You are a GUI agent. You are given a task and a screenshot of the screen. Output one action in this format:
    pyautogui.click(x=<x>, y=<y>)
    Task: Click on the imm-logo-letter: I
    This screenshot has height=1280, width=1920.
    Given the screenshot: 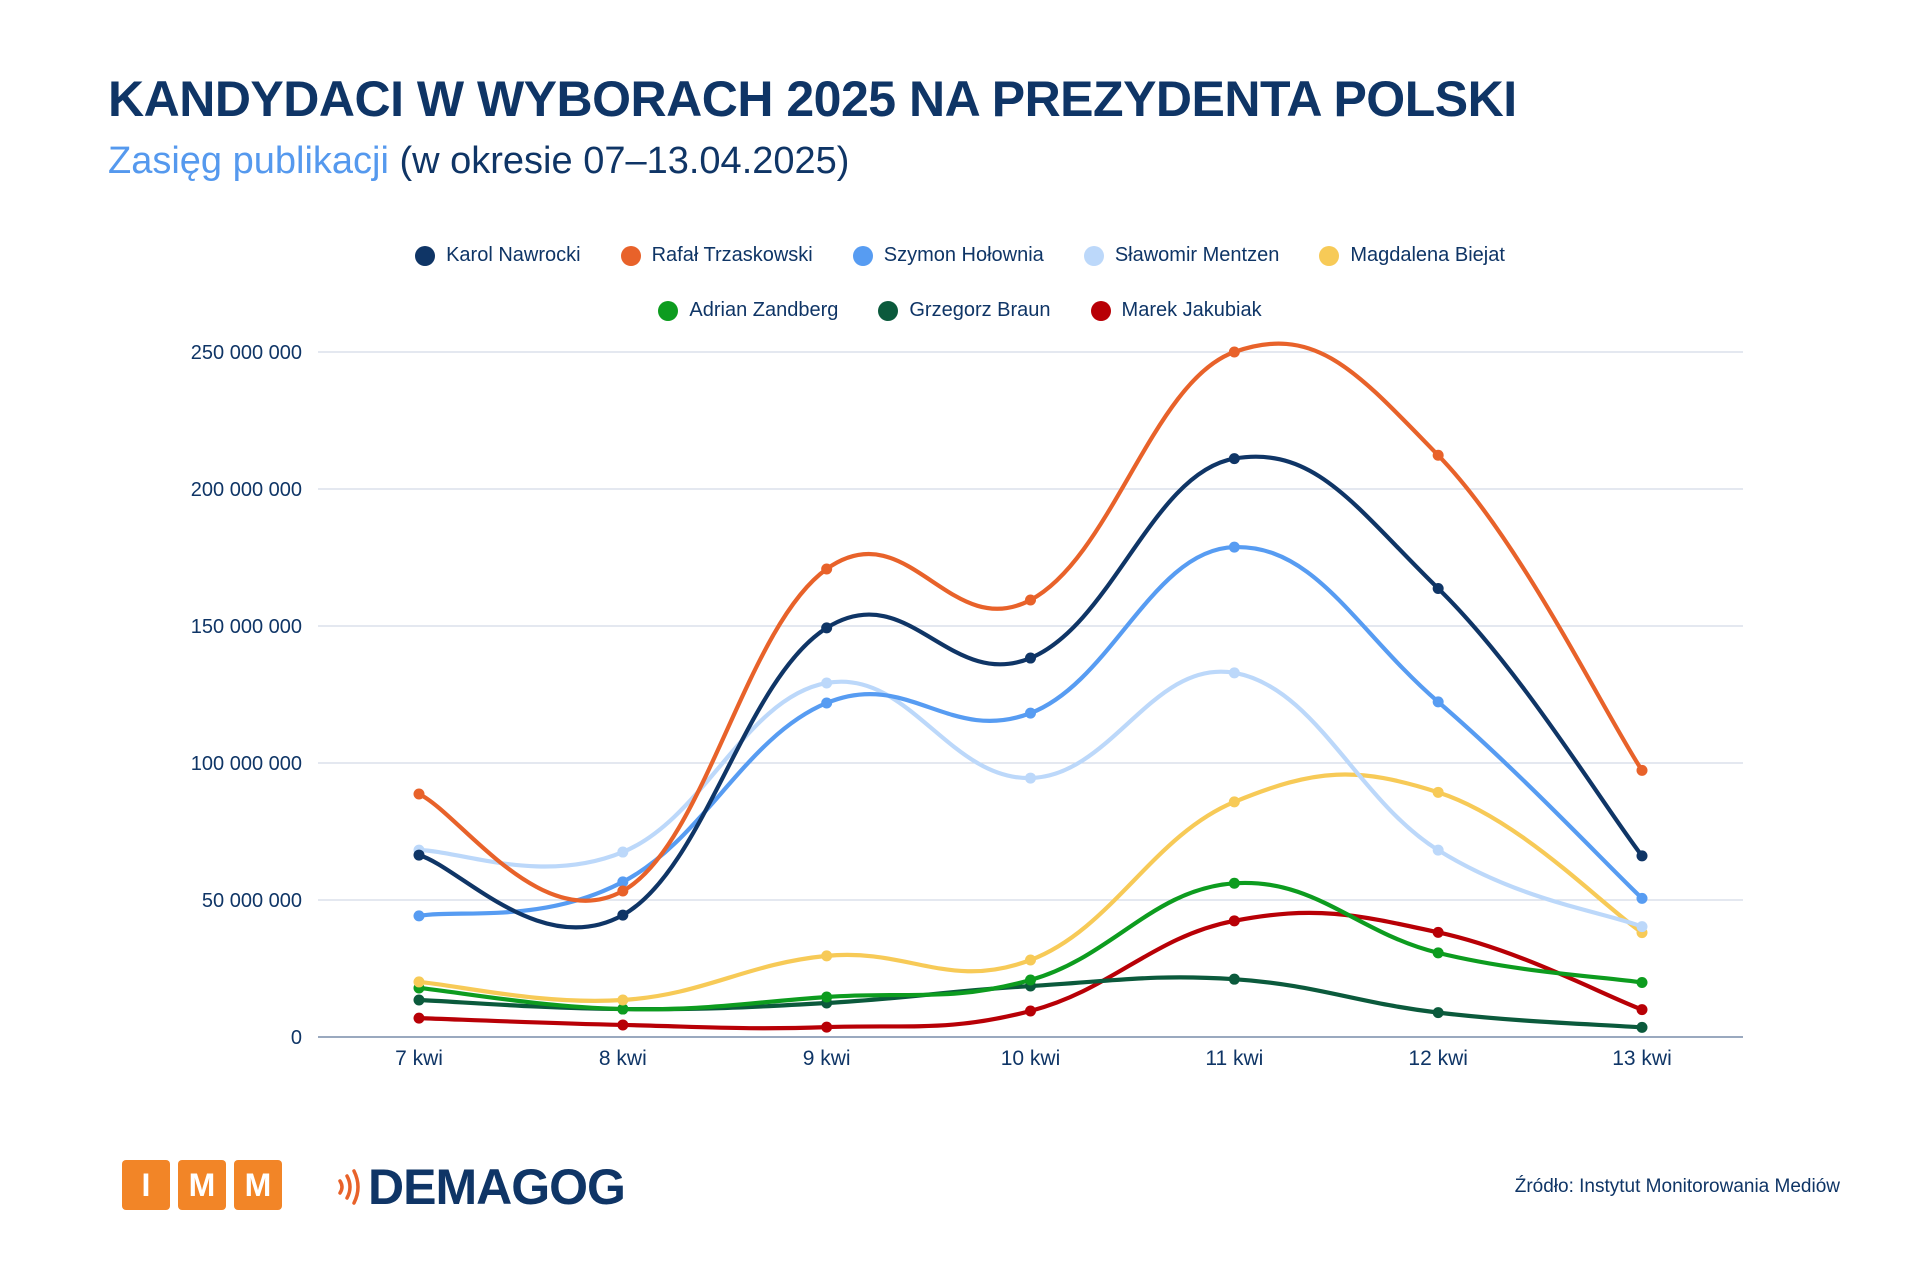 What is the action you would take?
    pyautogui.click(x=146, y=1185)
    